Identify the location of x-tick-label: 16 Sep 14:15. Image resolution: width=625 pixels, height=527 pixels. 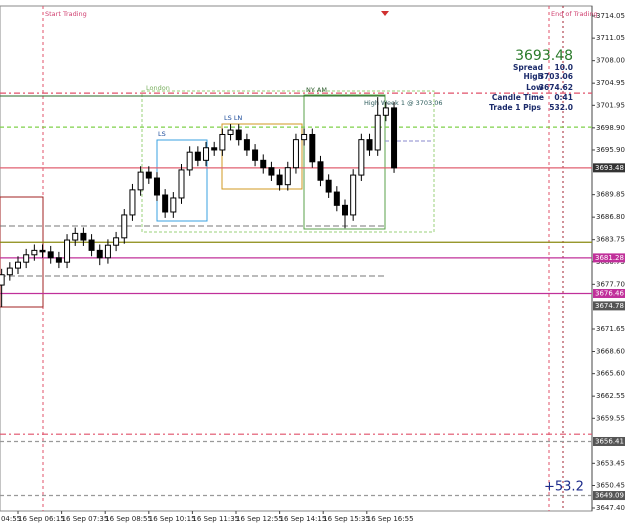
(303, 519).